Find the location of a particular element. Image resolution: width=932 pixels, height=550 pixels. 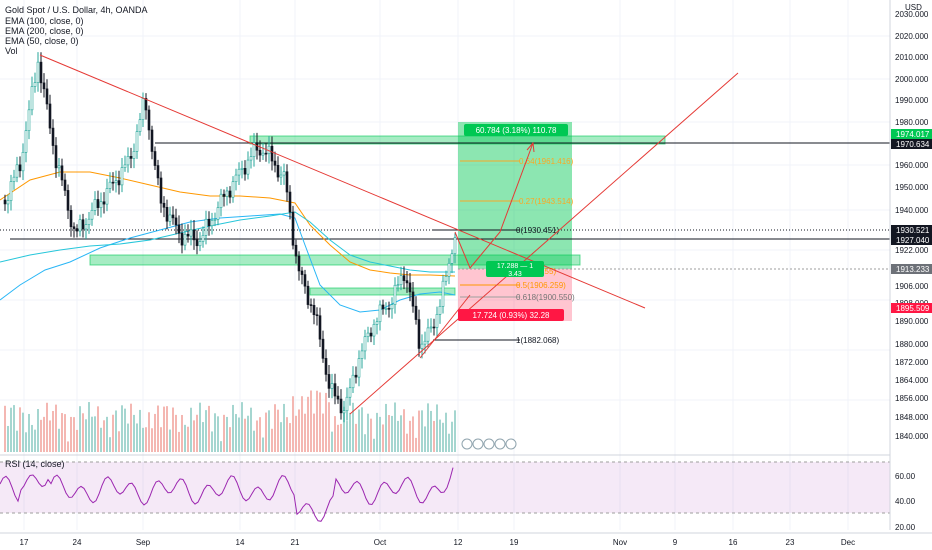

currency-label: USD is located at coordinates (913, 7).